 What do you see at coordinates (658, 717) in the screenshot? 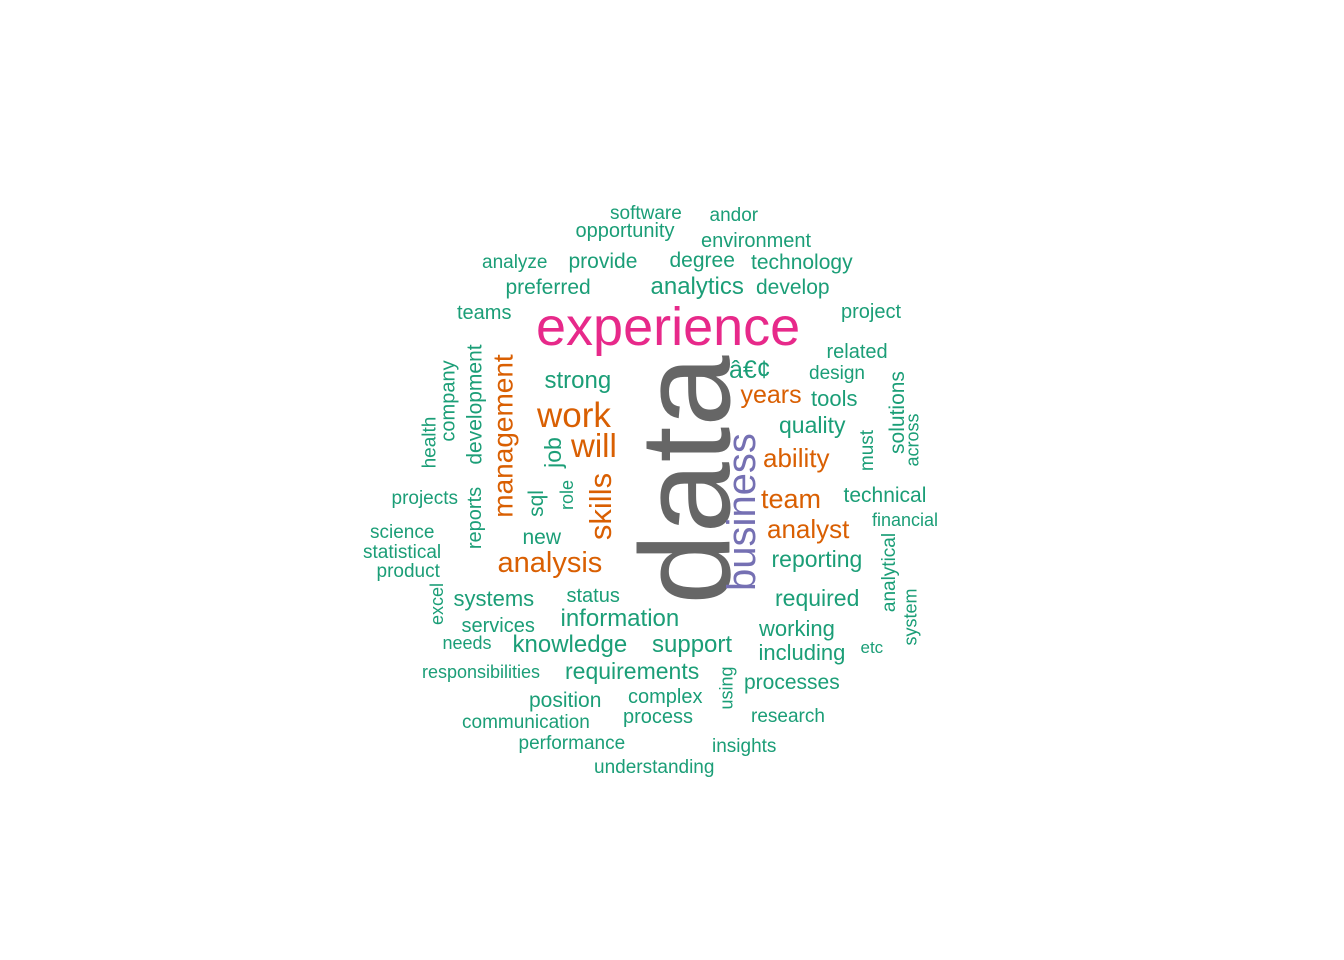
I see `word-process: process` at bounding box center [658, 717].